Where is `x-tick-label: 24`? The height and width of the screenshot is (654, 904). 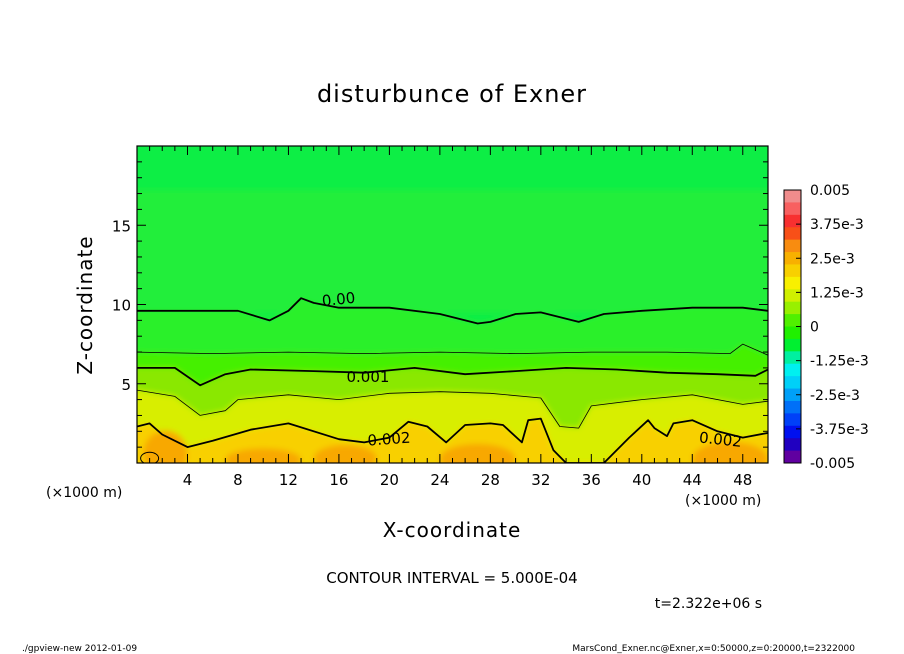
x-tick-label: 24 is located at coordinates (439, 480).